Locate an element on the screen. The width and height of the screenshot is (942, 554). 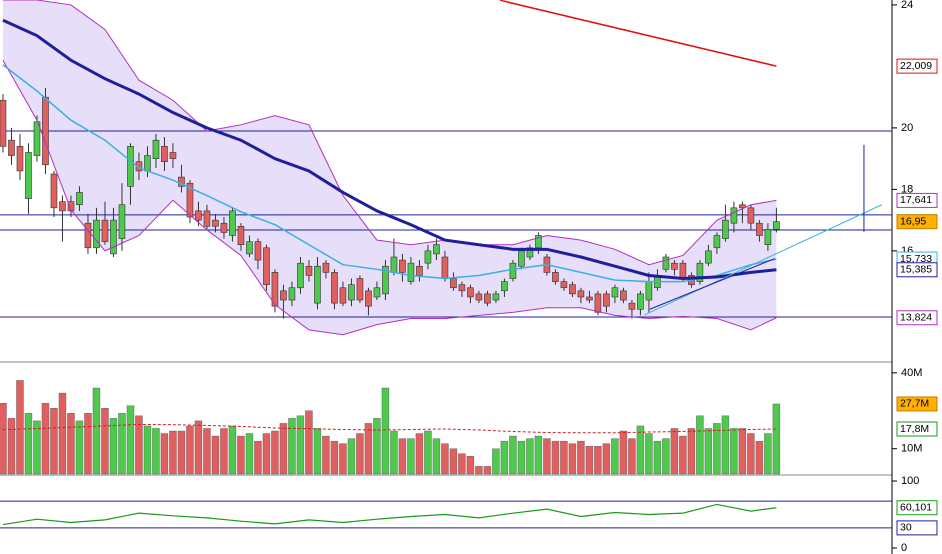
price-label: 27,7M is located at coordinates (914, 404).